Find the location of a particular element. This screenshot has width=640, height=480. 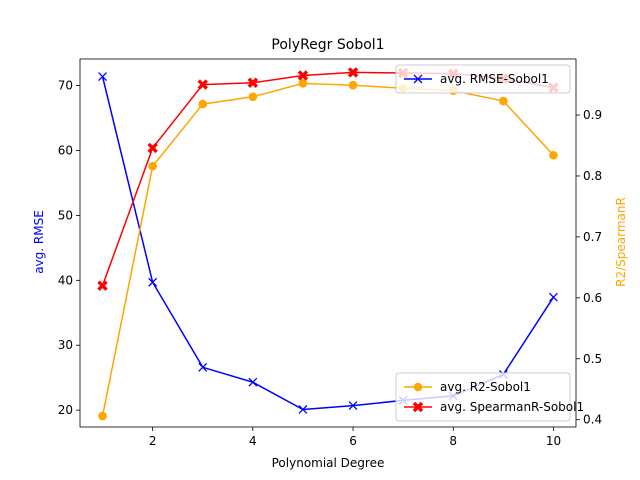

y-right-tick-label: 0.8 is located at coordinates (592, 176).